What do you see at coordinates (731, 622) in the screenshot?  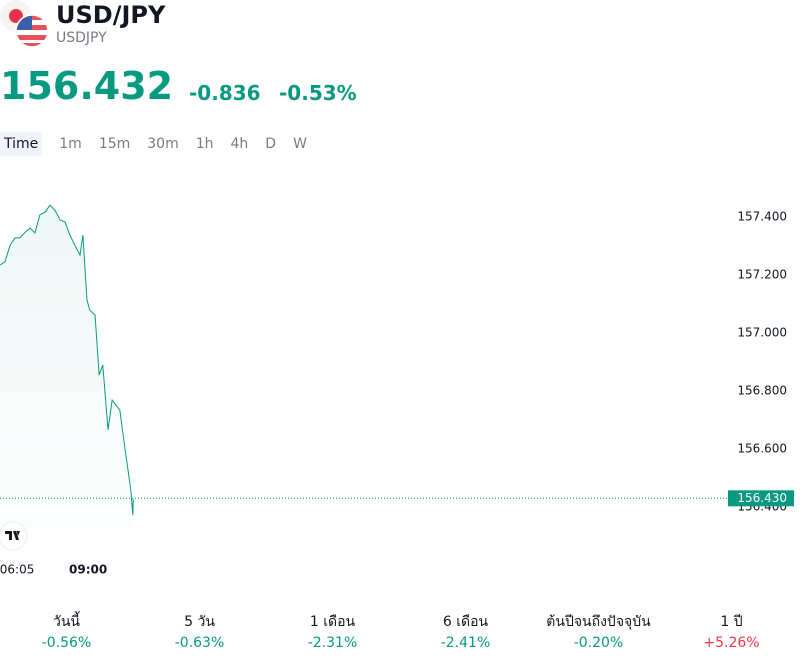 I see `period-label: 1 ปี` at bounding box center [731, 622].